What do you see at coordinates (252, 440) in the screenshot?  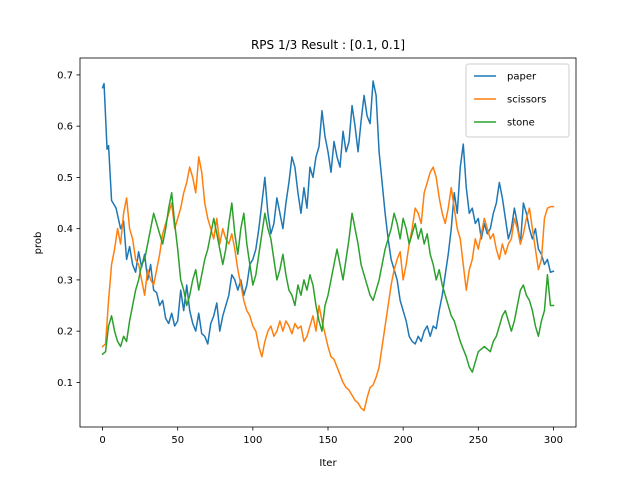 I see `x-tick-label: 100` at bounding box center [252, 440].